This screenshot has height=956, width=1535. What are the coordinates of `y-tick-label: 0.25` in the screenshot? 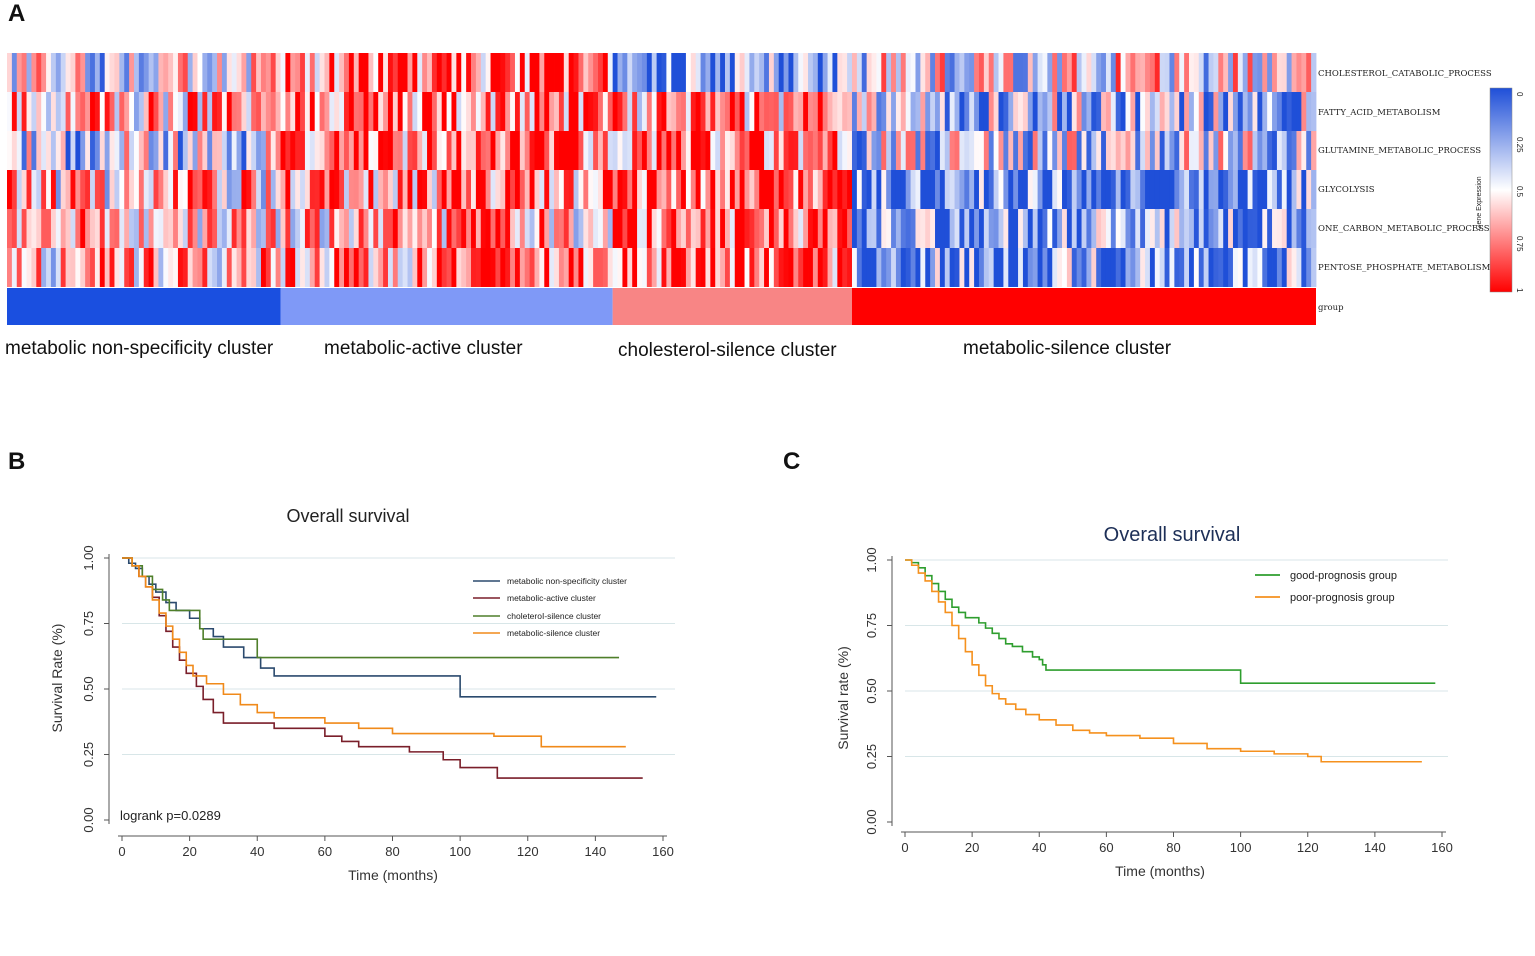 It's located at (871, 756).